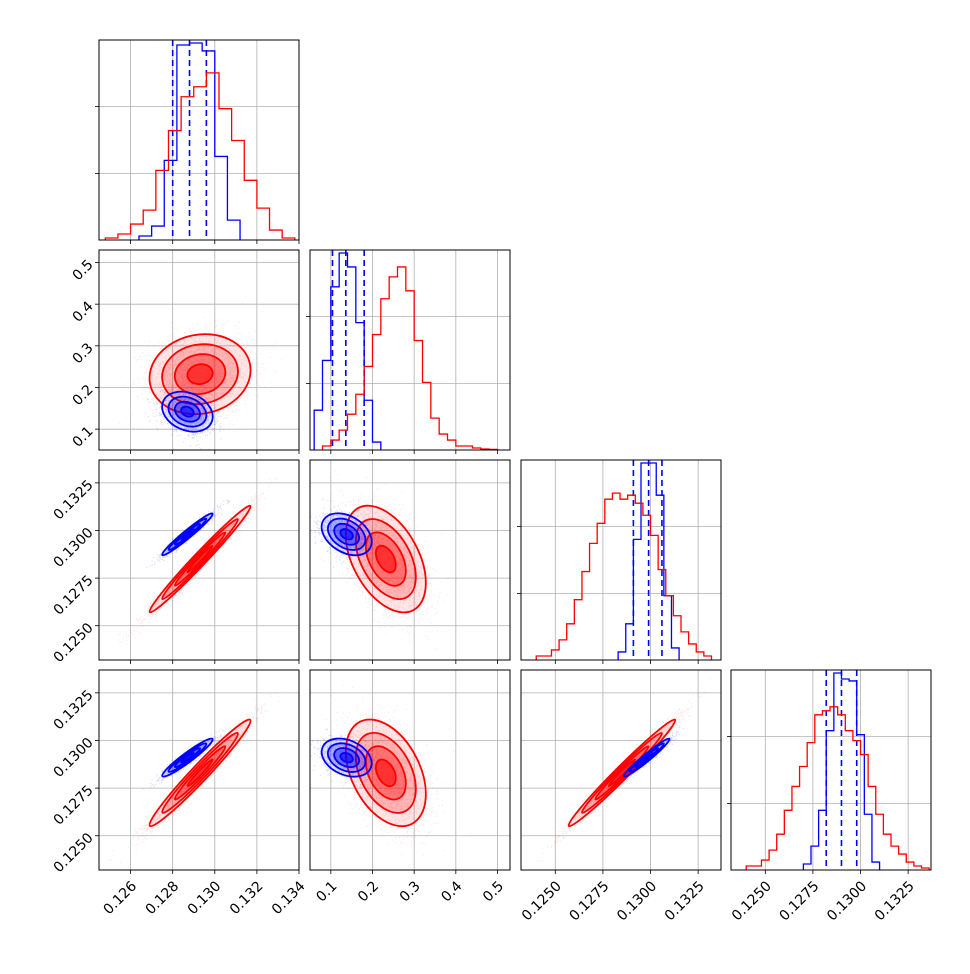 Image resolution: width=970 pixels, height=974 pixels. I want to click on scatter-points-blue, so click(190, 415).